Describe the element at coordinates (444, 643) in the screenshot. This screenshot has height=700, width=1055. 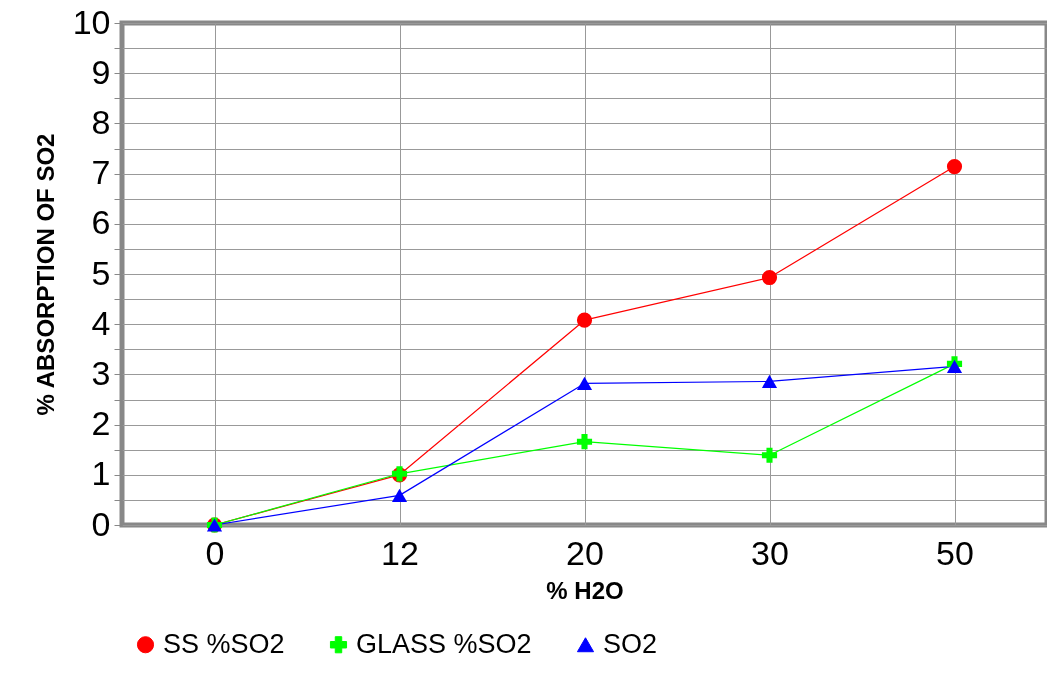
I see `legend-label: GLASS %SO2` at that location.